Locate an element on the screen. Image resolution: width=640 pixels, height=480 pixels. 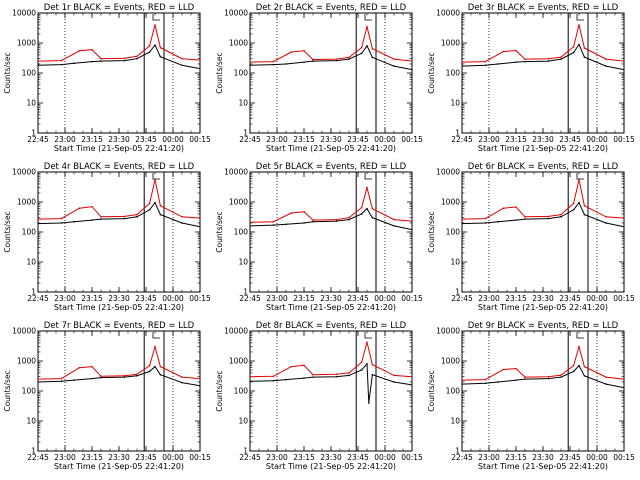
x-tick-label: 23:00 is located at coordinates (65, 139).